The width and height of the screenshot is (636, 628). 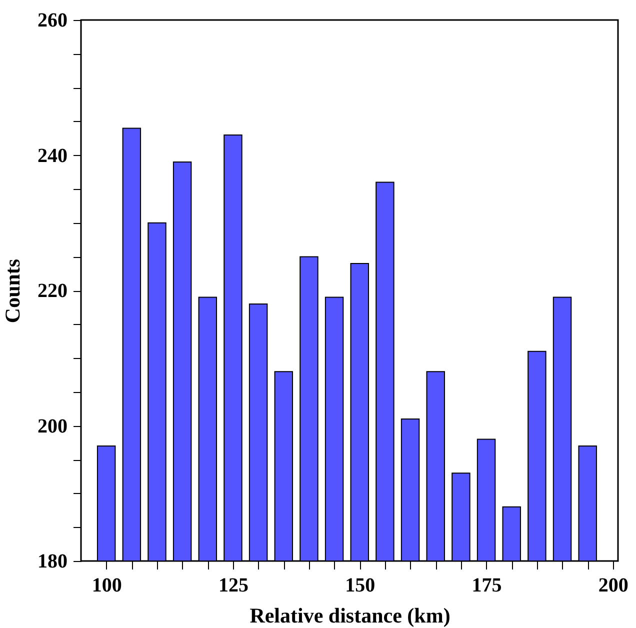 I want to click on x-tick-label: 175, so click(x=487, y=585).